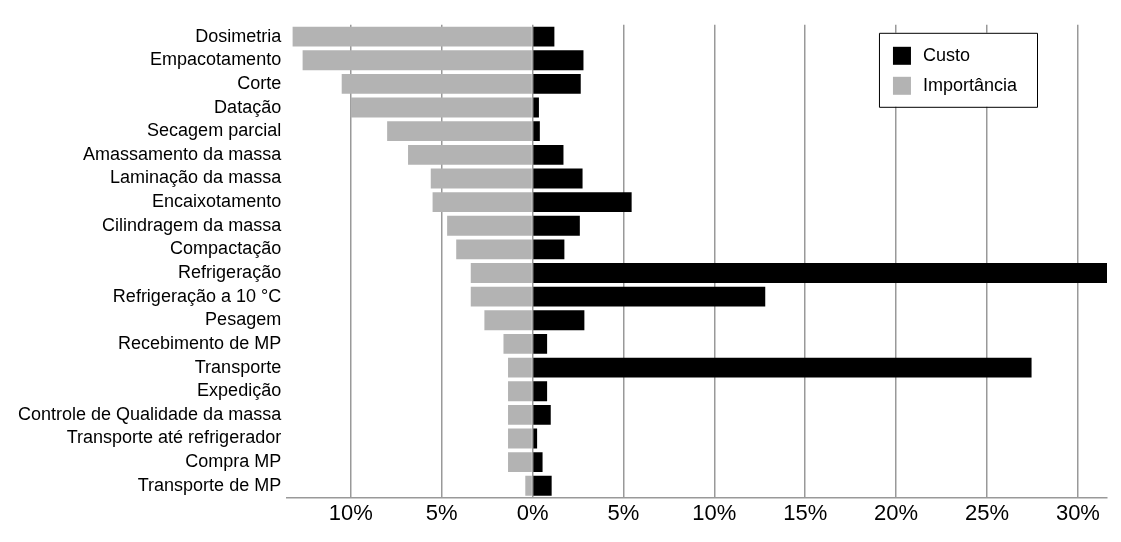  I want to click on y-tick-label: Empacotamento, so click(216, 59).